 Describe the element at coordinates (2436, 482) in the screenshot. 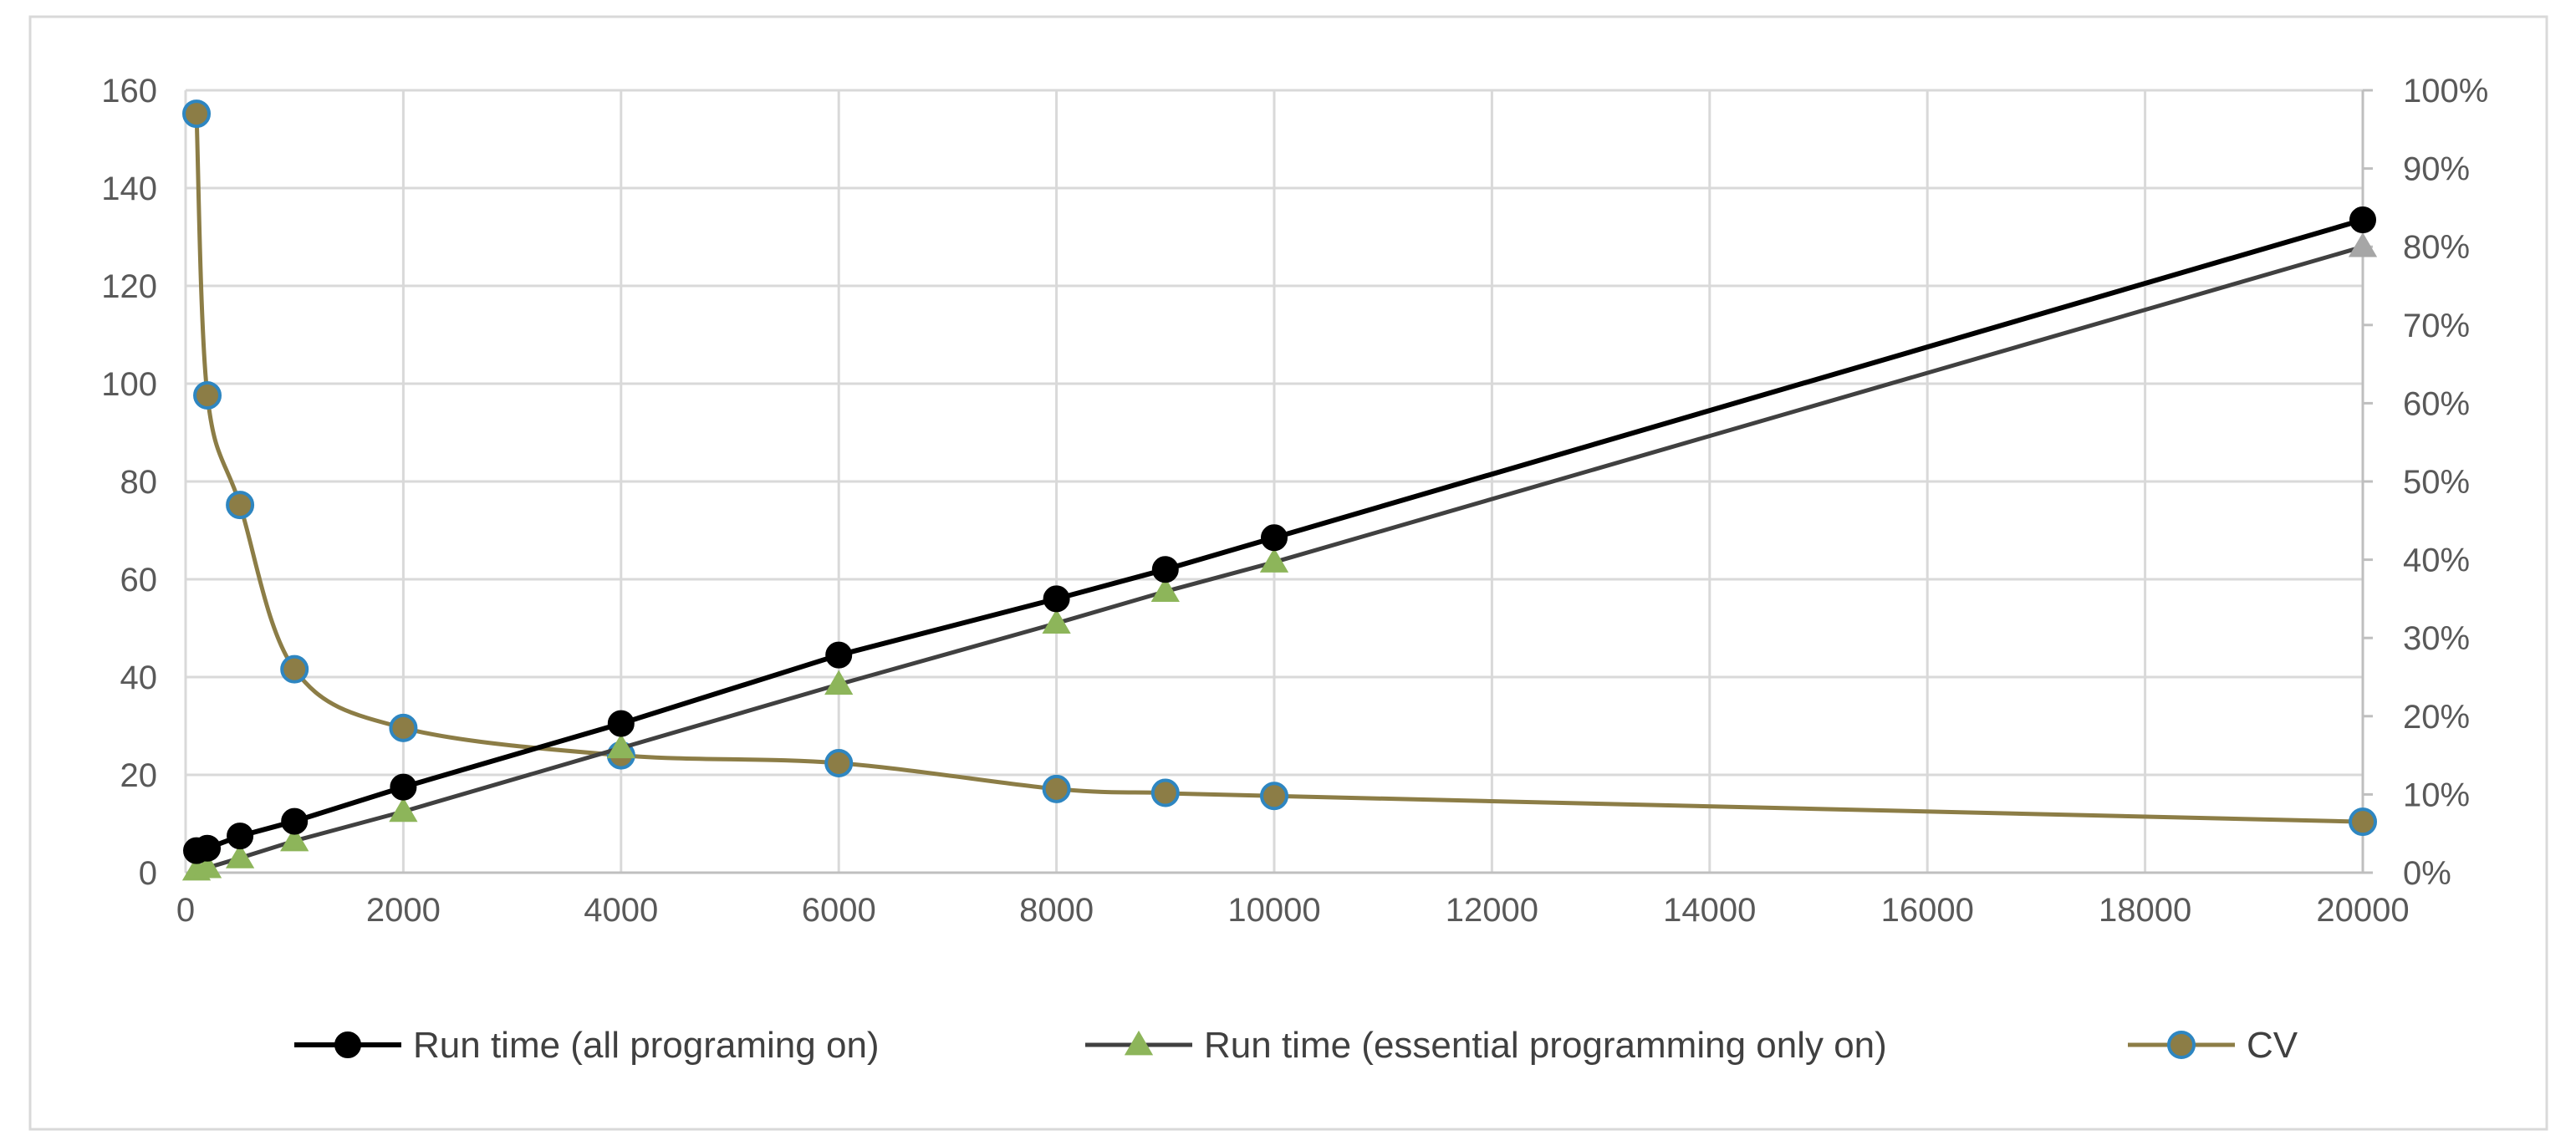

I see `y2-tick-label: 50%` at that location.